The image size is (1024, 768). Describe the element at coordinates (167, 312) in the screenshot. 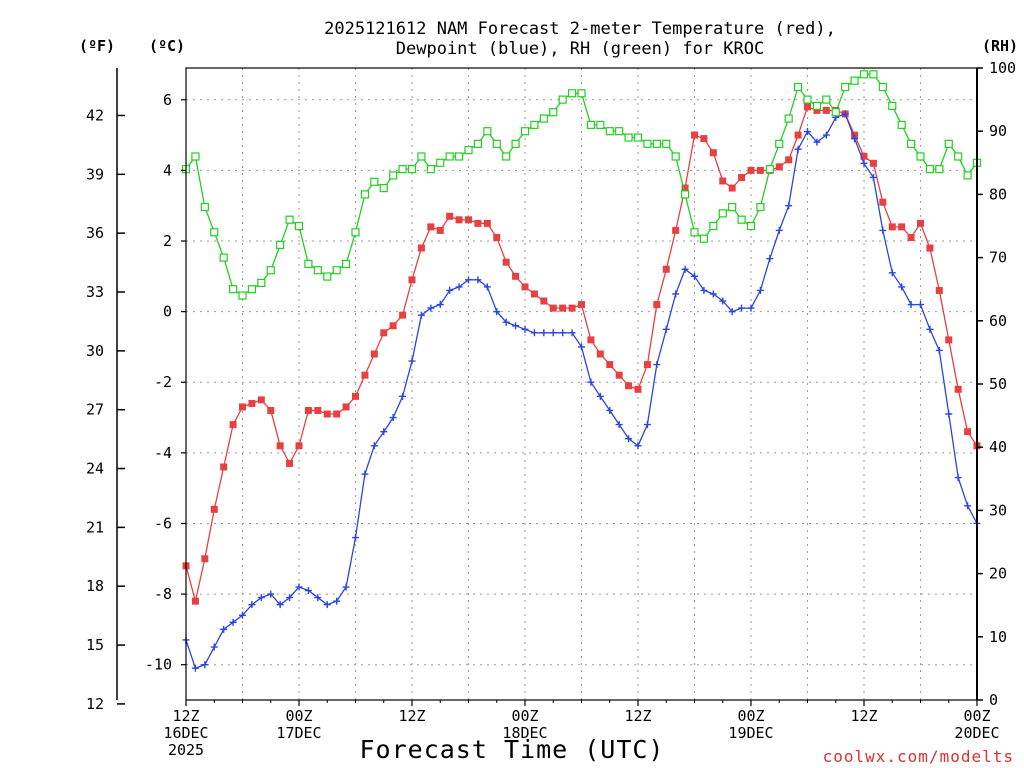

I see `celsius-tick-label: 0` at that location.